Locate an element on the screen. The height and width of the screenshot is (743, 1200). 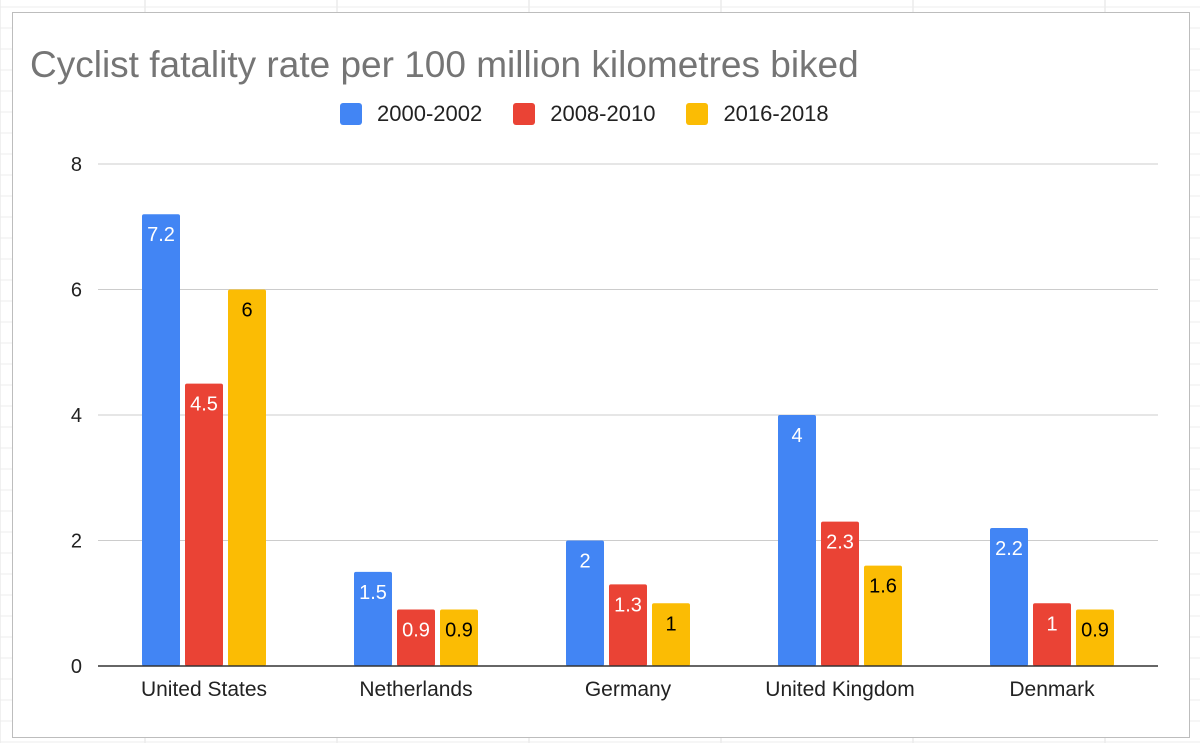
data-label-2-2: 0.9 is located at coordinates (416, 631).